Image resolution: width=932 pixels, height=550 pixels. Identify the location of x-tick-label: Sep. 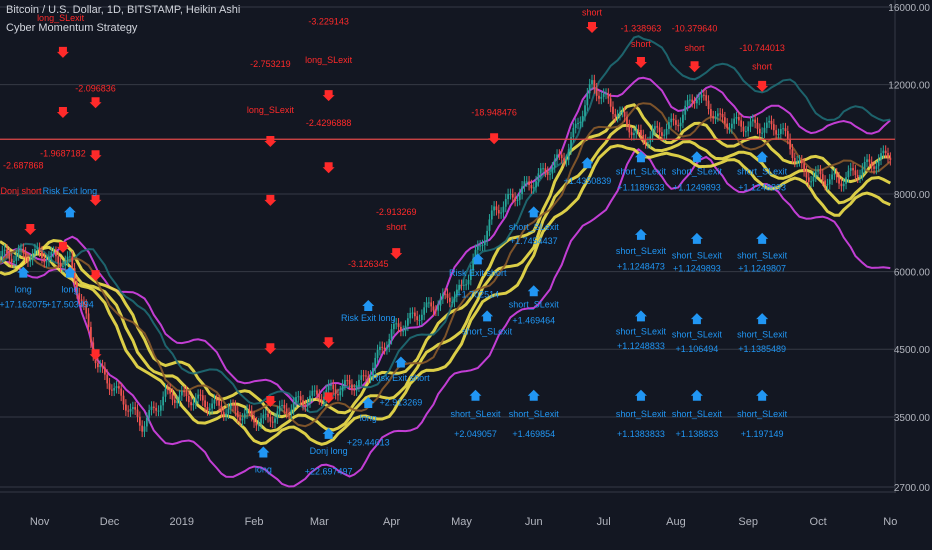
(748, 522).